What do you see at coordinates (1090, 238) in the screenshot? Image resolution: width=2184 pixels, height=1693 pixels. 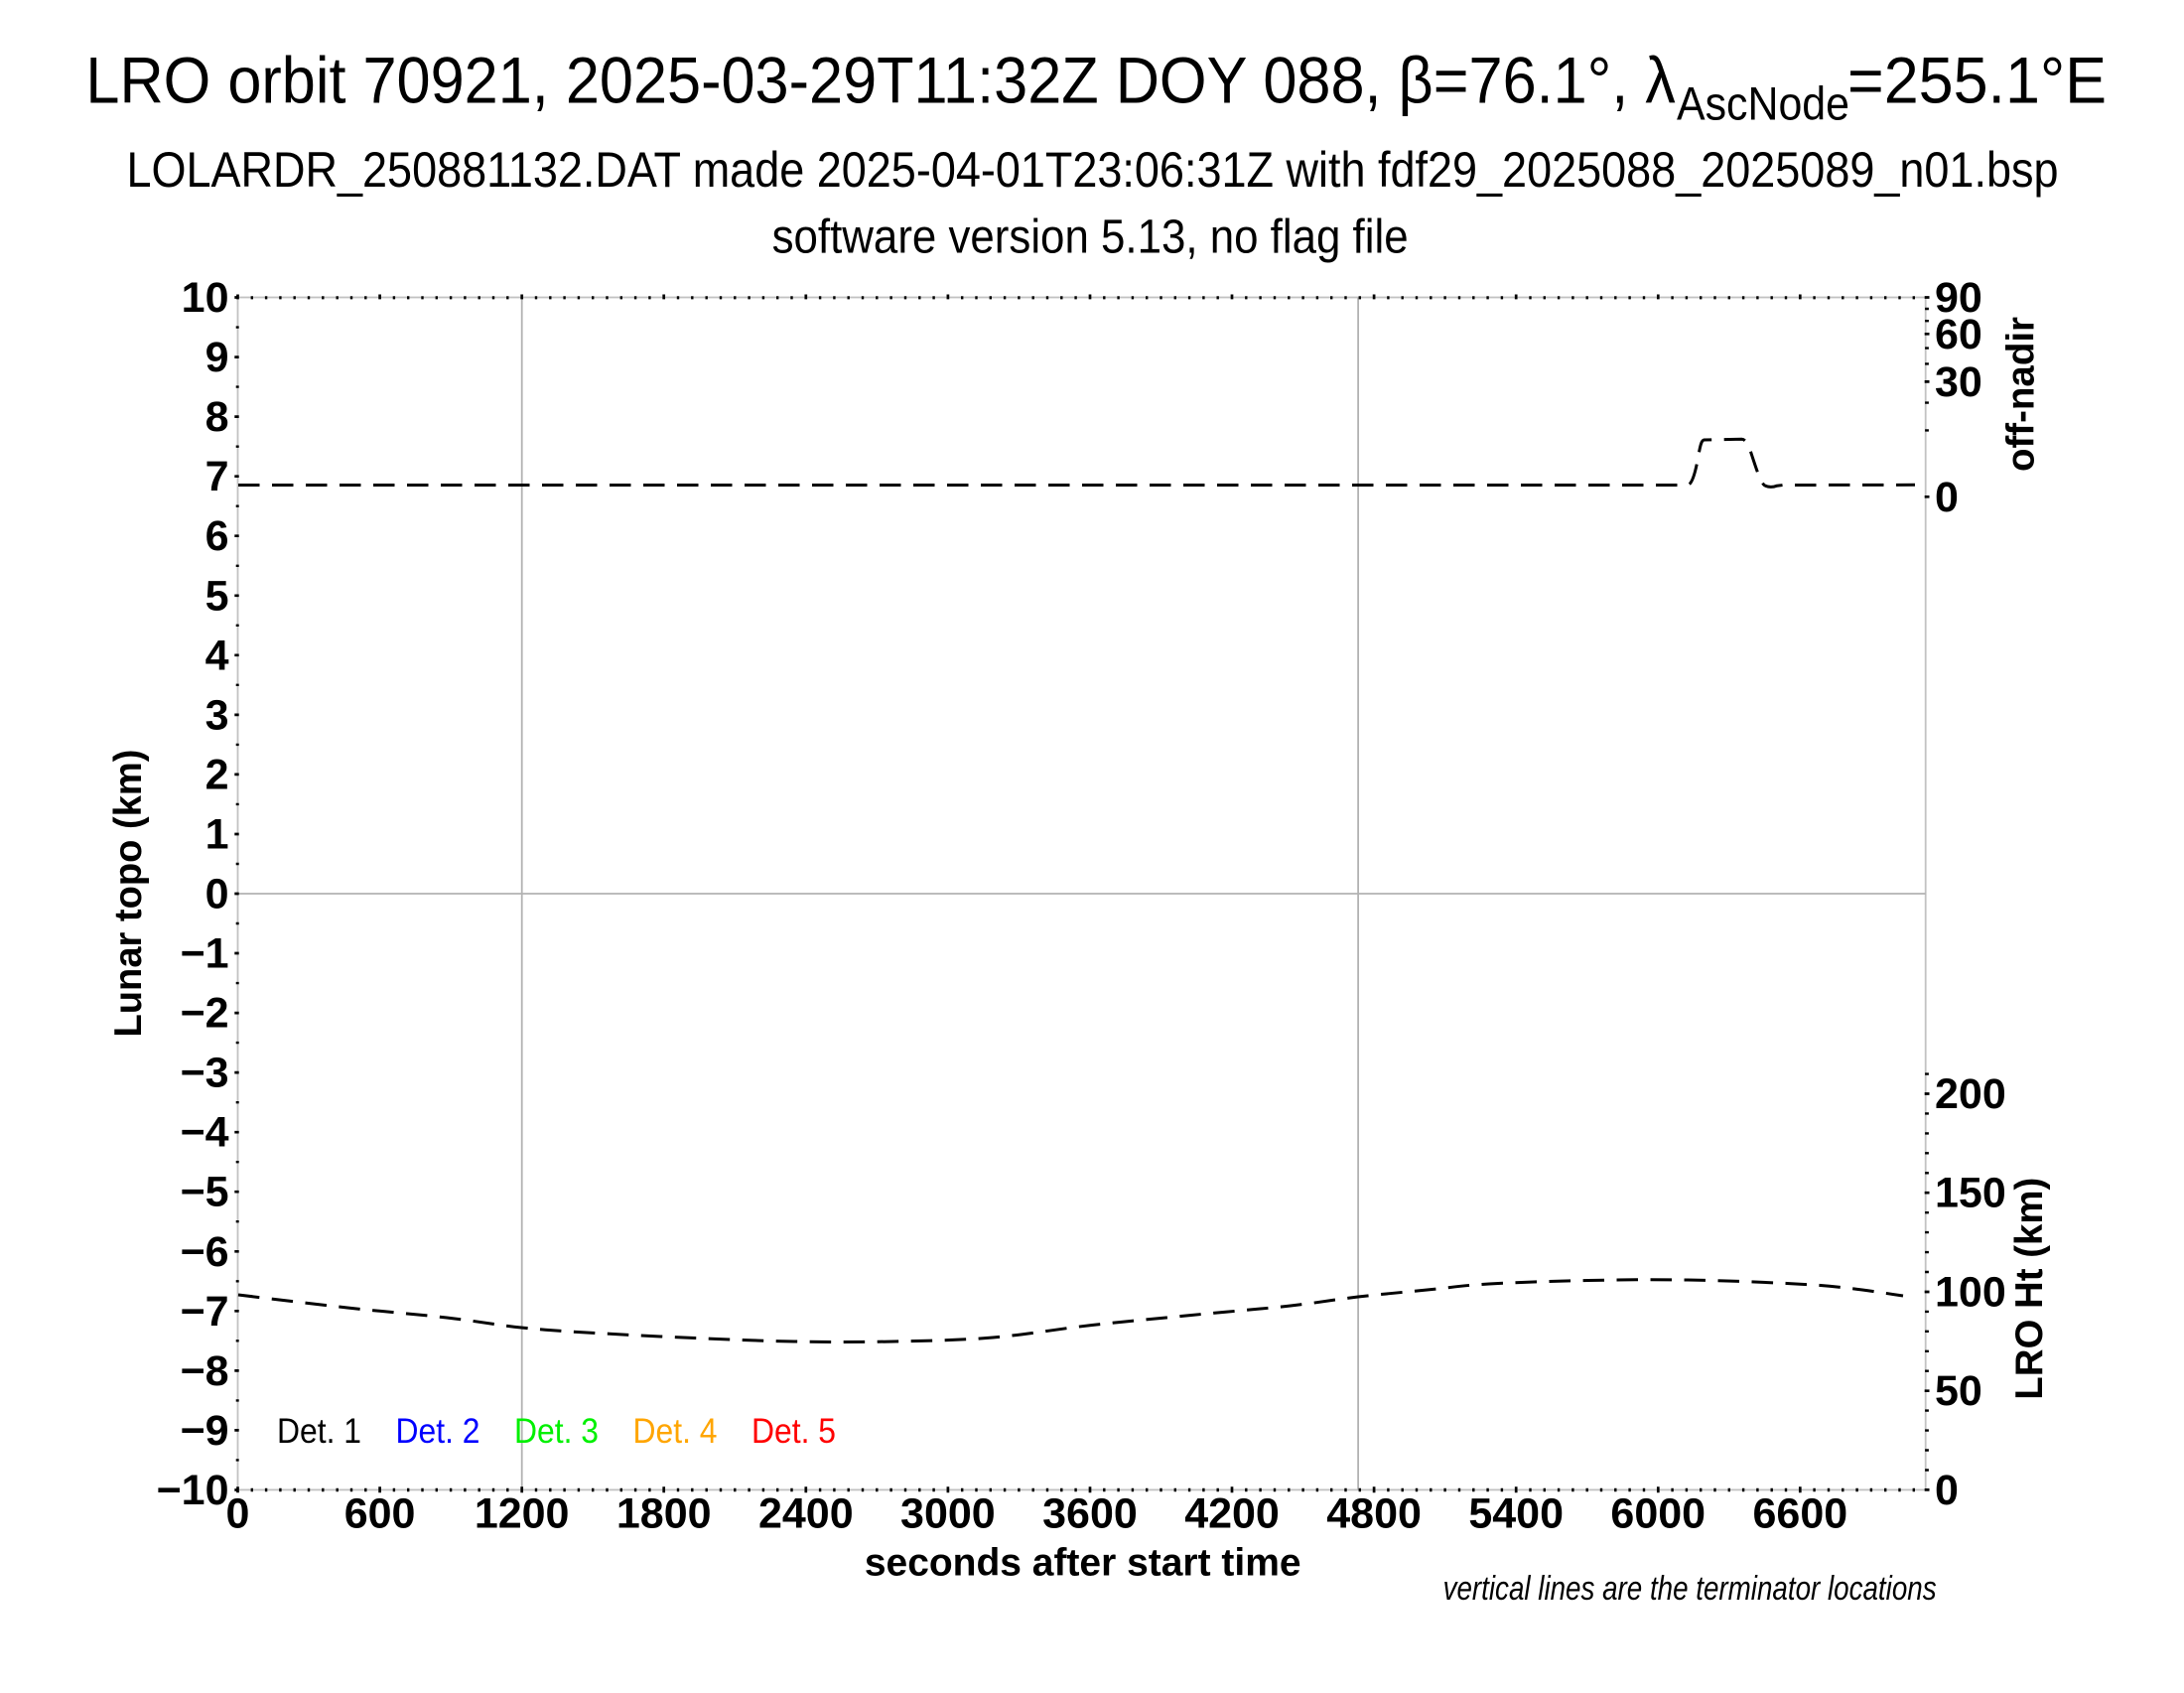 I see `svg-text:software version 5.13, no flag: software version 5.13, no flag file` at bounding box center [1090, 238].